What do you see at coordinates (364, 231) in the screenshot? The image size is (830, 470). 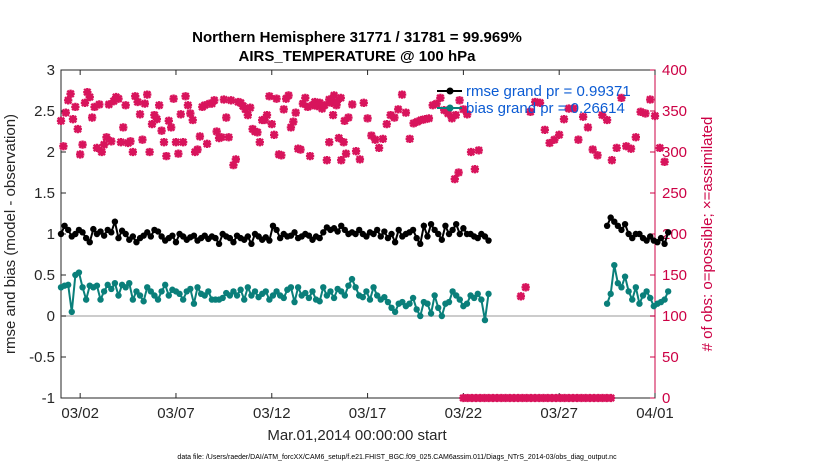 I see `rmse-series` at bounding box center [364, 231].